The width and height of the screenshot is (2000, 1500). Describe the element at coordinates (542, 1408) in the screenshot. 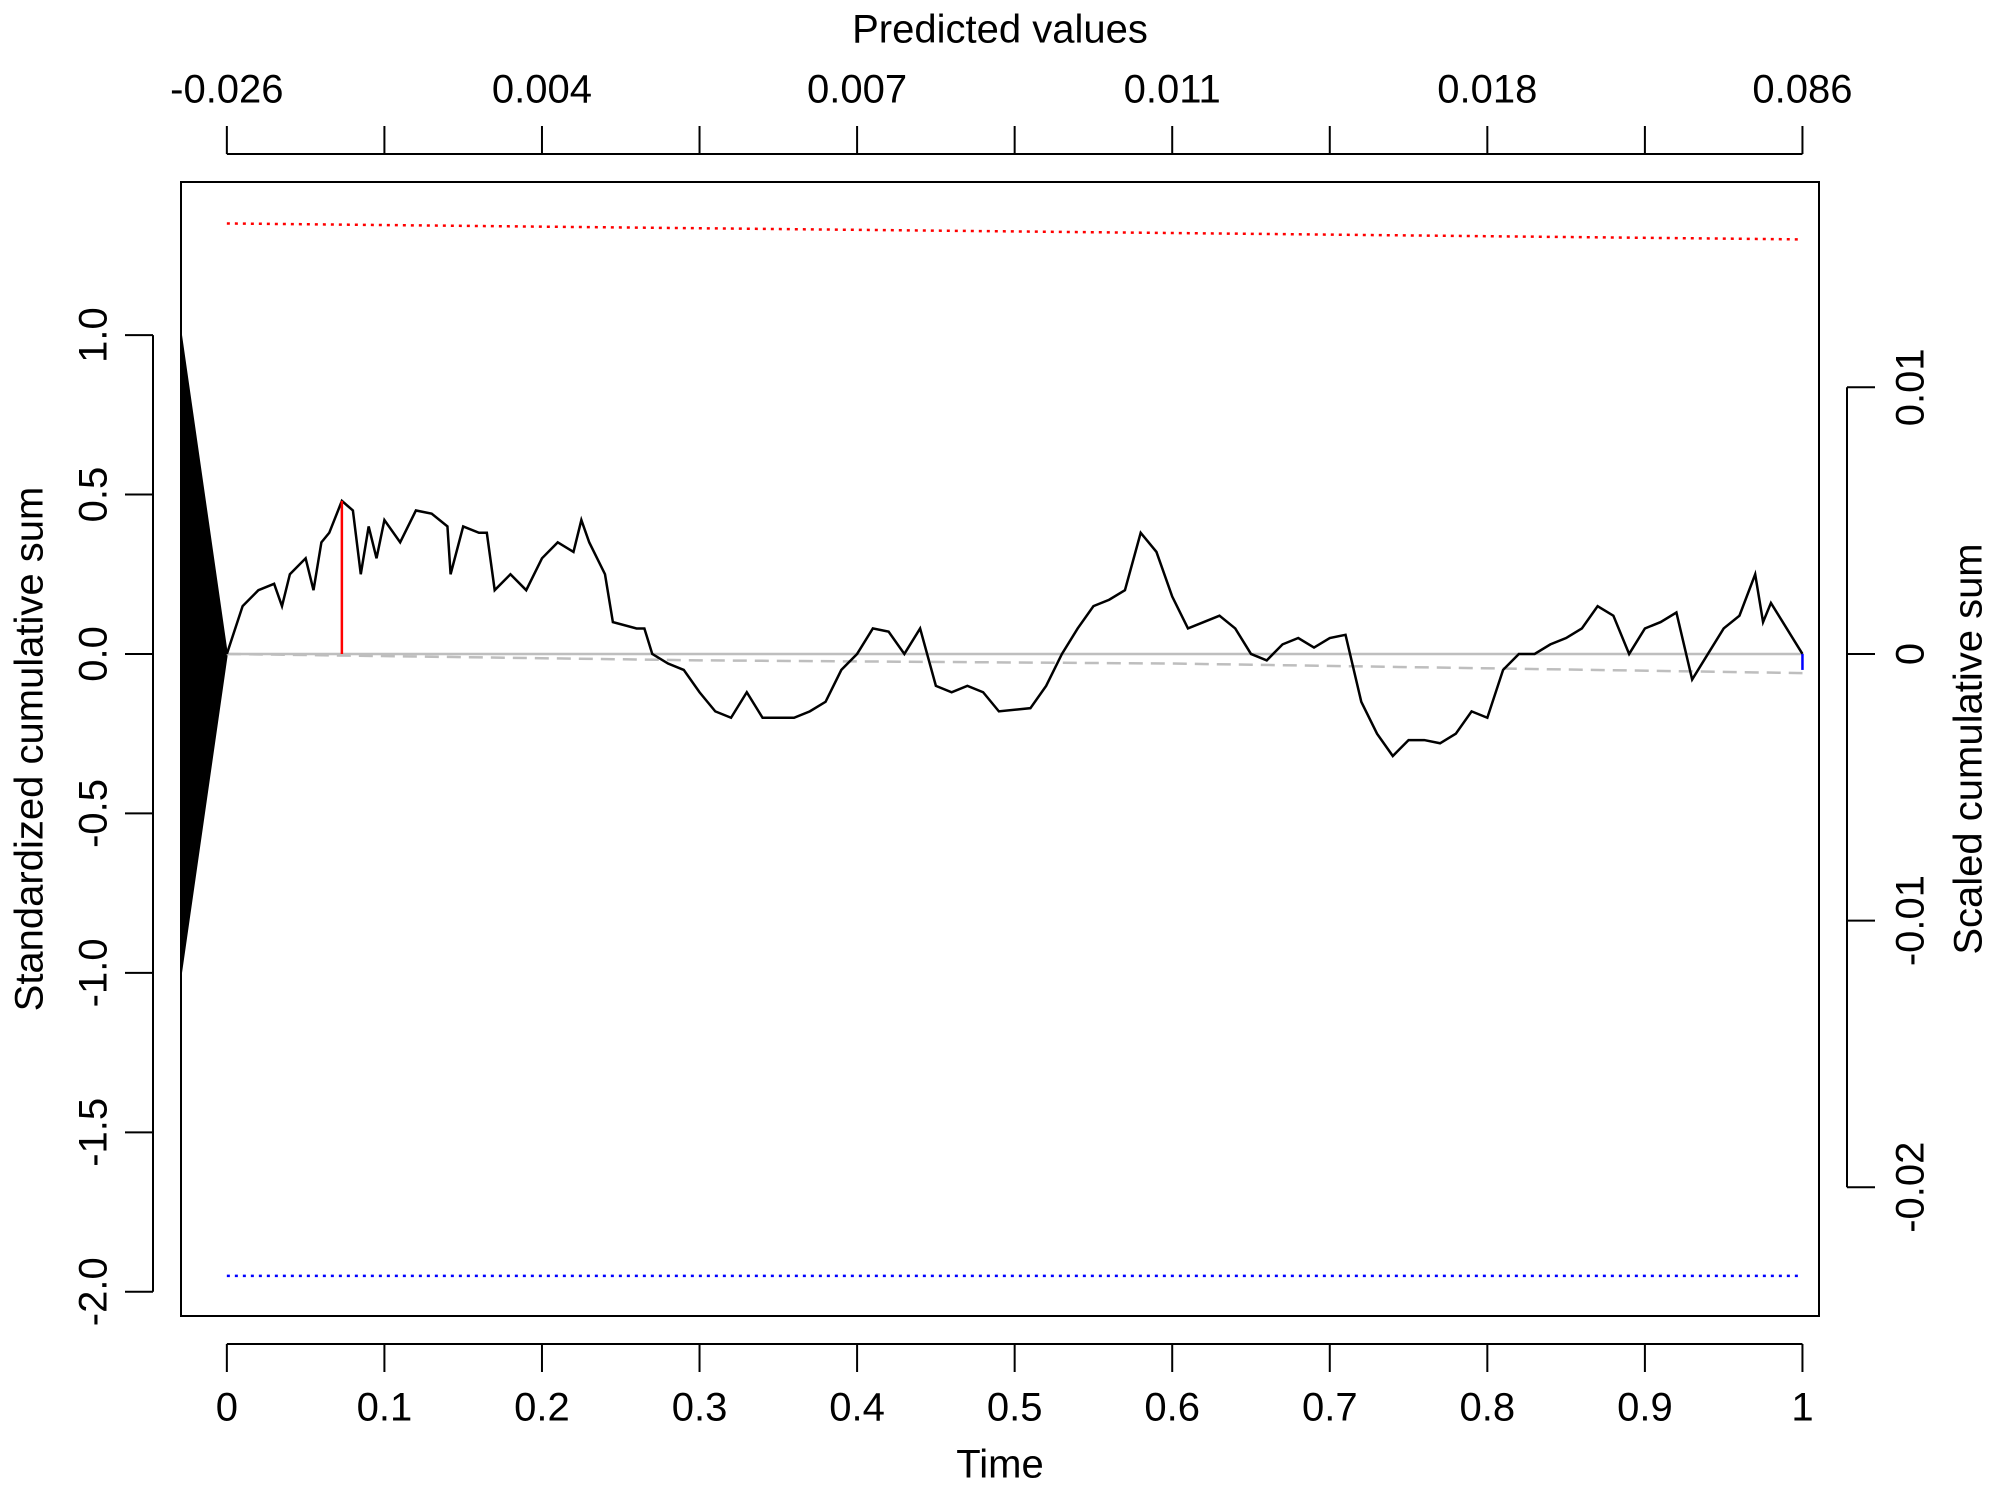

I see `x-tick-label: 0.2` at that location.